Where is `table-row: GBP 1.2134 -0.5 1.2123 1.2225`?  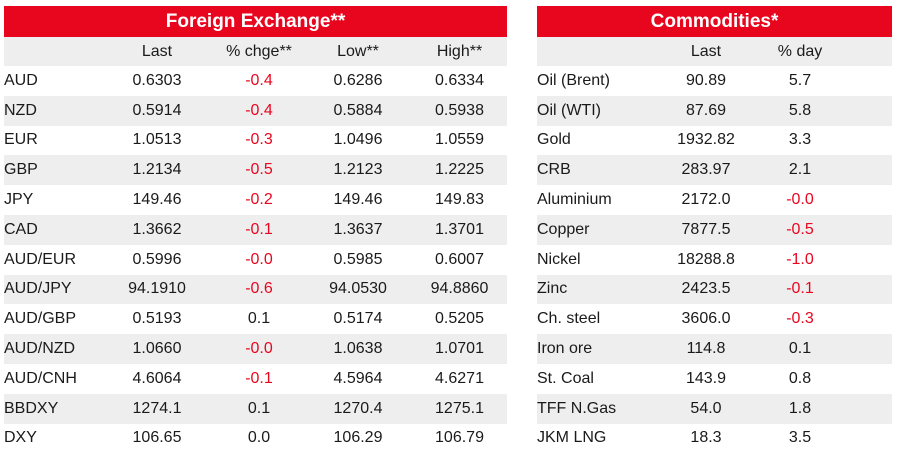 table-row: GBP 1.2134 -0.5 1.2123 1.2225 is located at coordinates (255, 170).